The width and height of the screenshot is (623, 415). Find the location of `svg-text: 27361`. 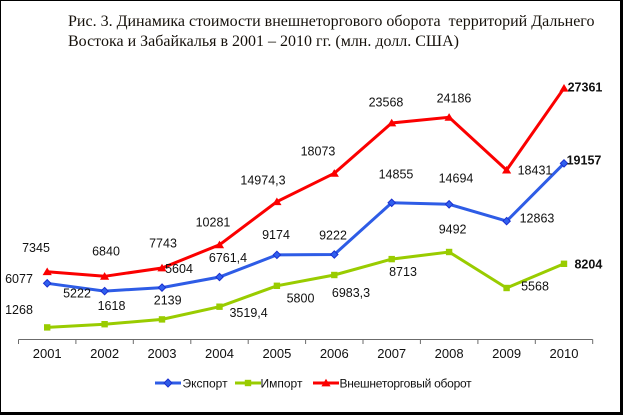

svg-text: 27361 is located at coordinates (585, 87).